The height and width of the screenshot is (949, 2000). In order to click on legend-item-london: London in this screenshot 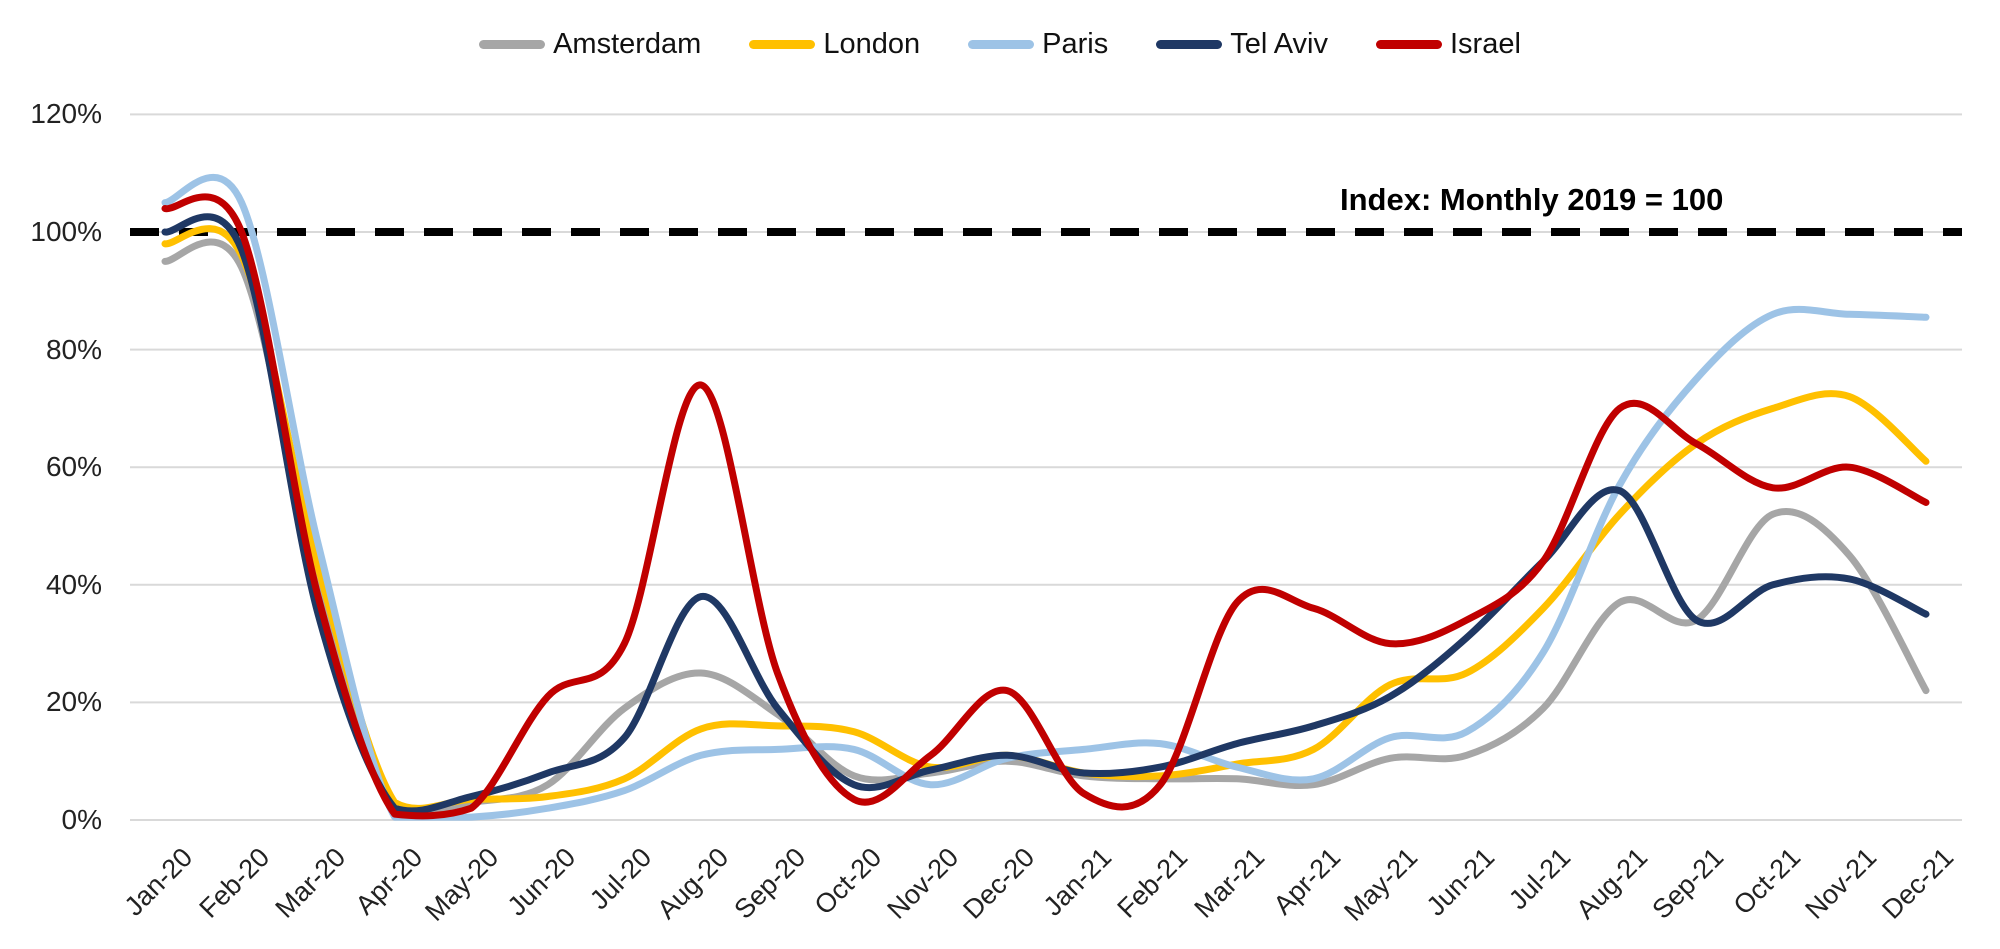, I will do `click(834, 44)`.